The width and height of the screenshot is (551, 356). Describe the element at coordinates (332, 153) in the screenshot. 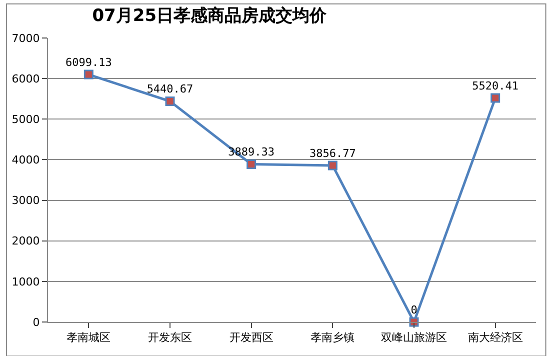

I see `data-label: 3856.77` at that location.